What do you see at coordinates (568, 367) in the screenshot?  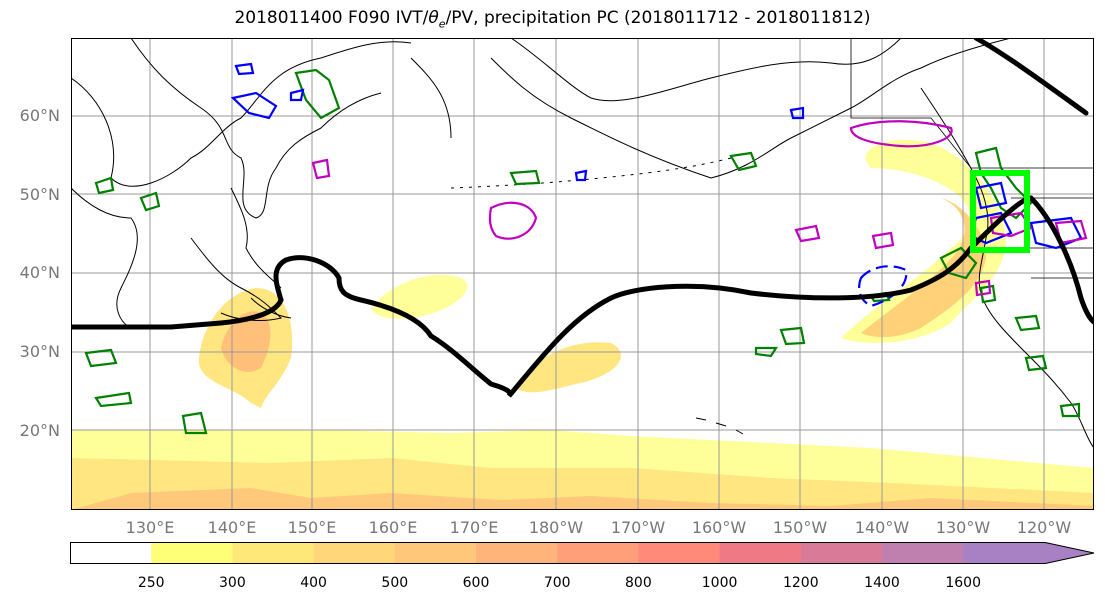 I see `ivt-blob-south` at bounding box center [568, 367].